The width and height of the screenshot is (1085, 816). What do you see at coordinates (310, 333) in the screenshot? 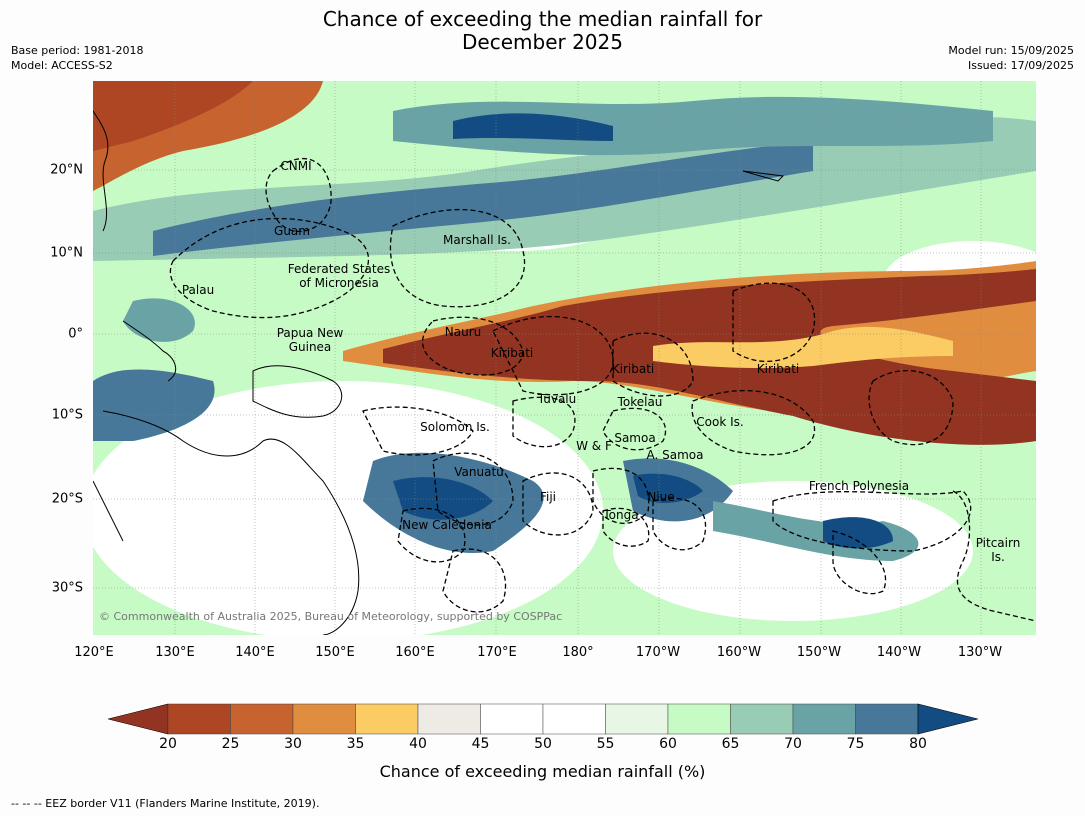
I see `place-label-png-line1: Papua New` at bounding box center [310, 333].